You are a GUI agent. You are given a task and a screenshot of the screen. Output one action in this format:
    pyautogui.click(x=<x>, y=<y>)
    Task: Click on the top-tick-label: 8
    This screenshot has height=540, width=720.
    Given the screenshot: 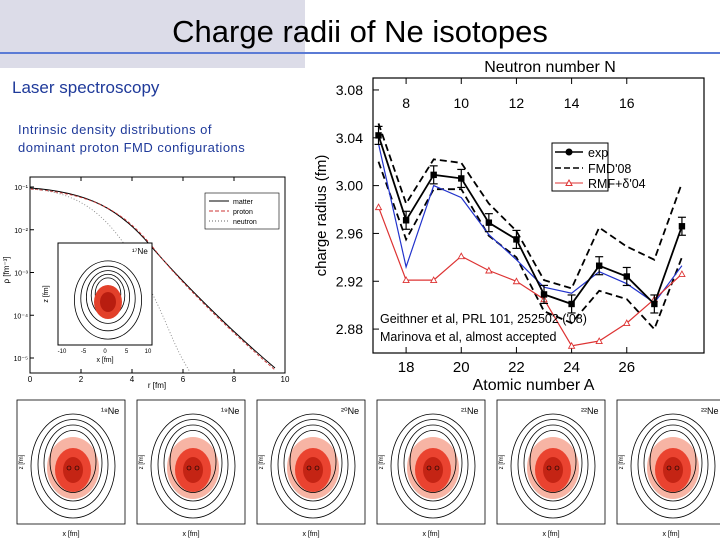 What is the action you would take?
    pyautogui.click(x=406, y=103)
    